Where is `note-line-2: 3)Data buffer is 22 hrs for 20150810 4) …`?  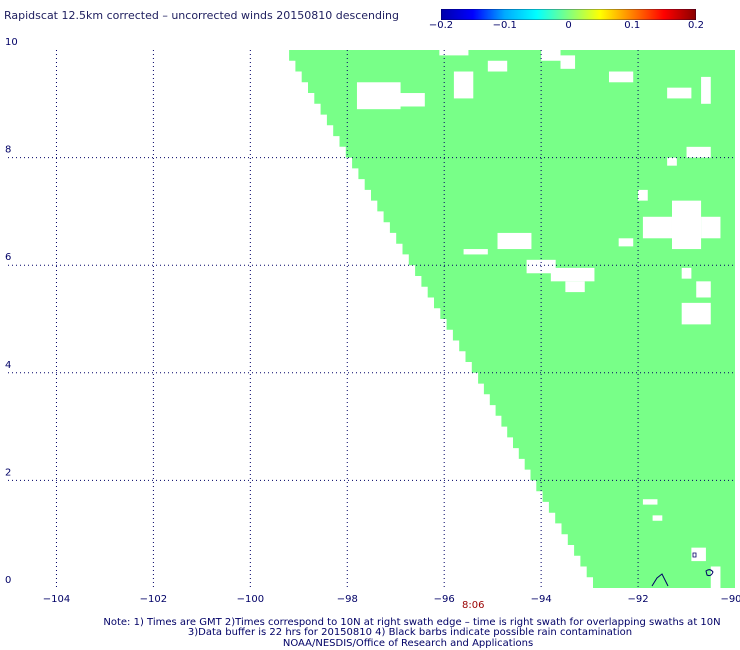 note-line-2: 3)Data buffer is 22 hrs for 20150810 4) … is located at coordinates (410, 632).